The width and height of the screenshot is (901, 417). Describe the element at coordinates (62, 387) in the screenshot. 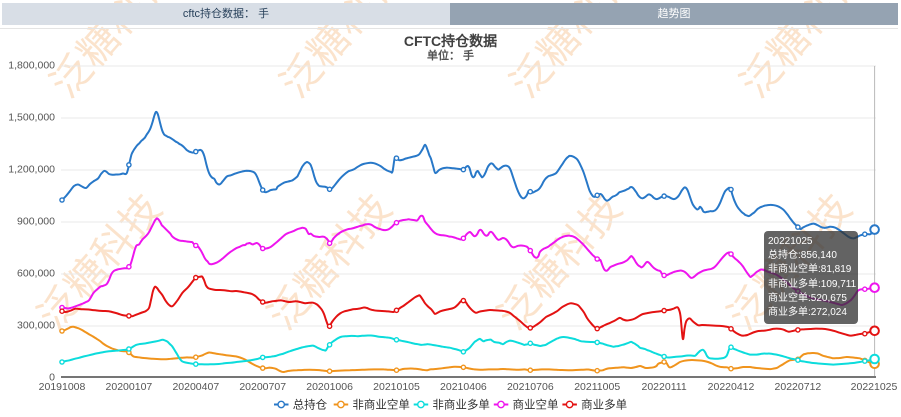

I see `svg-text: 20191008` at that location.